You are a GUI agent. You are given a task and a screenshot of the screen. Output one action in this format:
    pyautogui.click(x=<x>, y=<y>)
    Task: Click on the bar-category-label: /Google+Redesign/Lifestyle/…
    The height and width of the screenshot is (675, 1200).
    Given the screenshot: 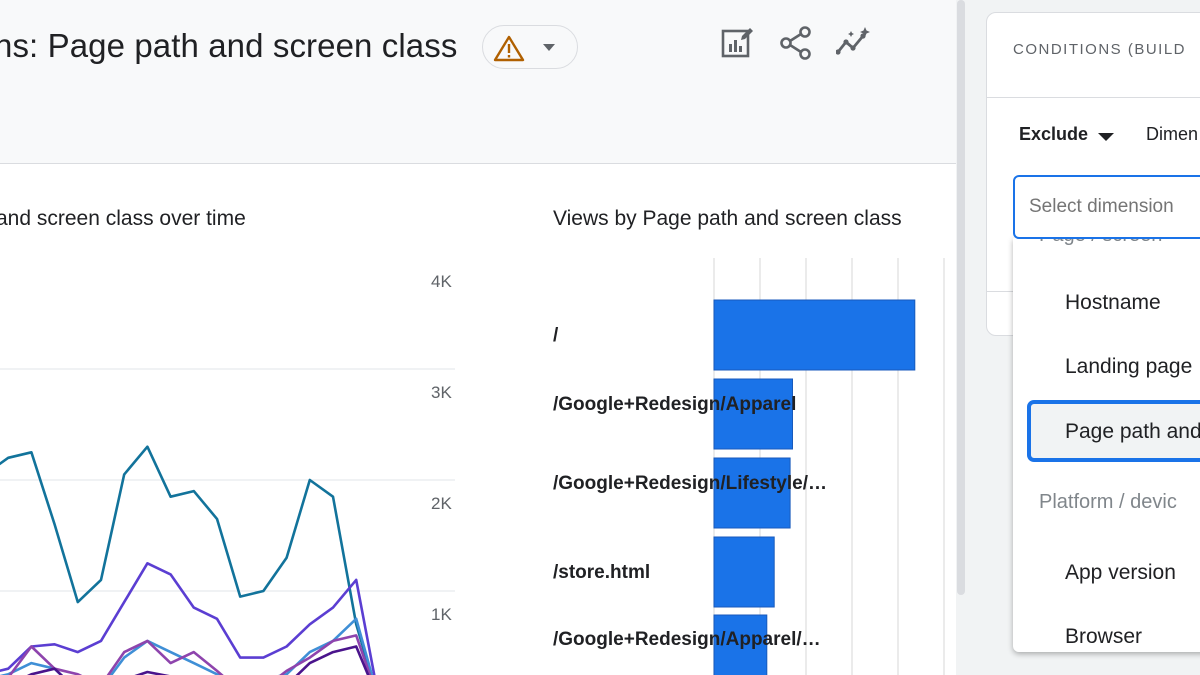 What is the action you would take?
    pyautogui.click(x=690, y=483)
    